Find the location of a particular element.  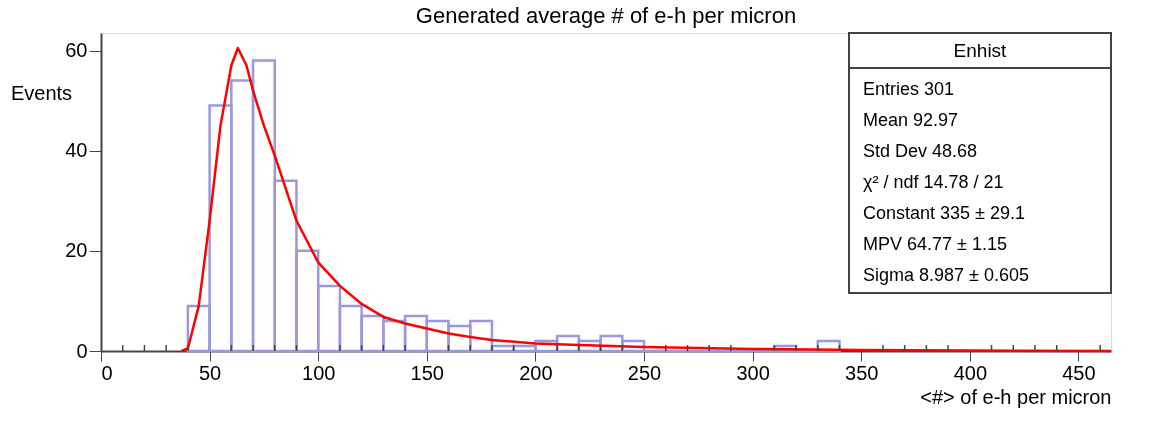

y-axis-title: Events is located at coordinates (41, 92).